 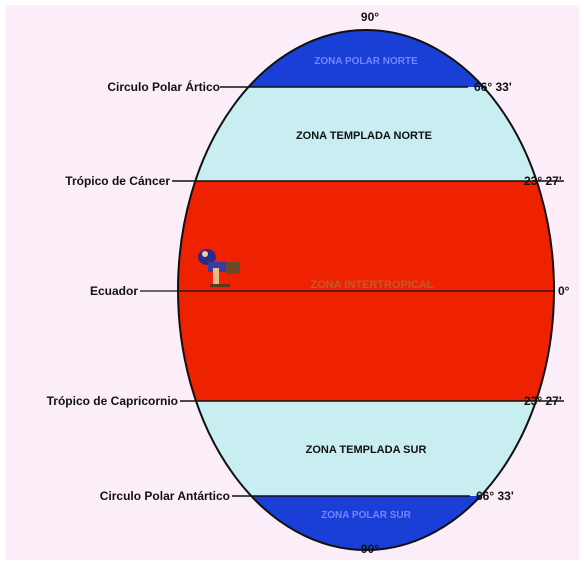 I want to click on person-sitting-icon, so click(x=219, y=268).